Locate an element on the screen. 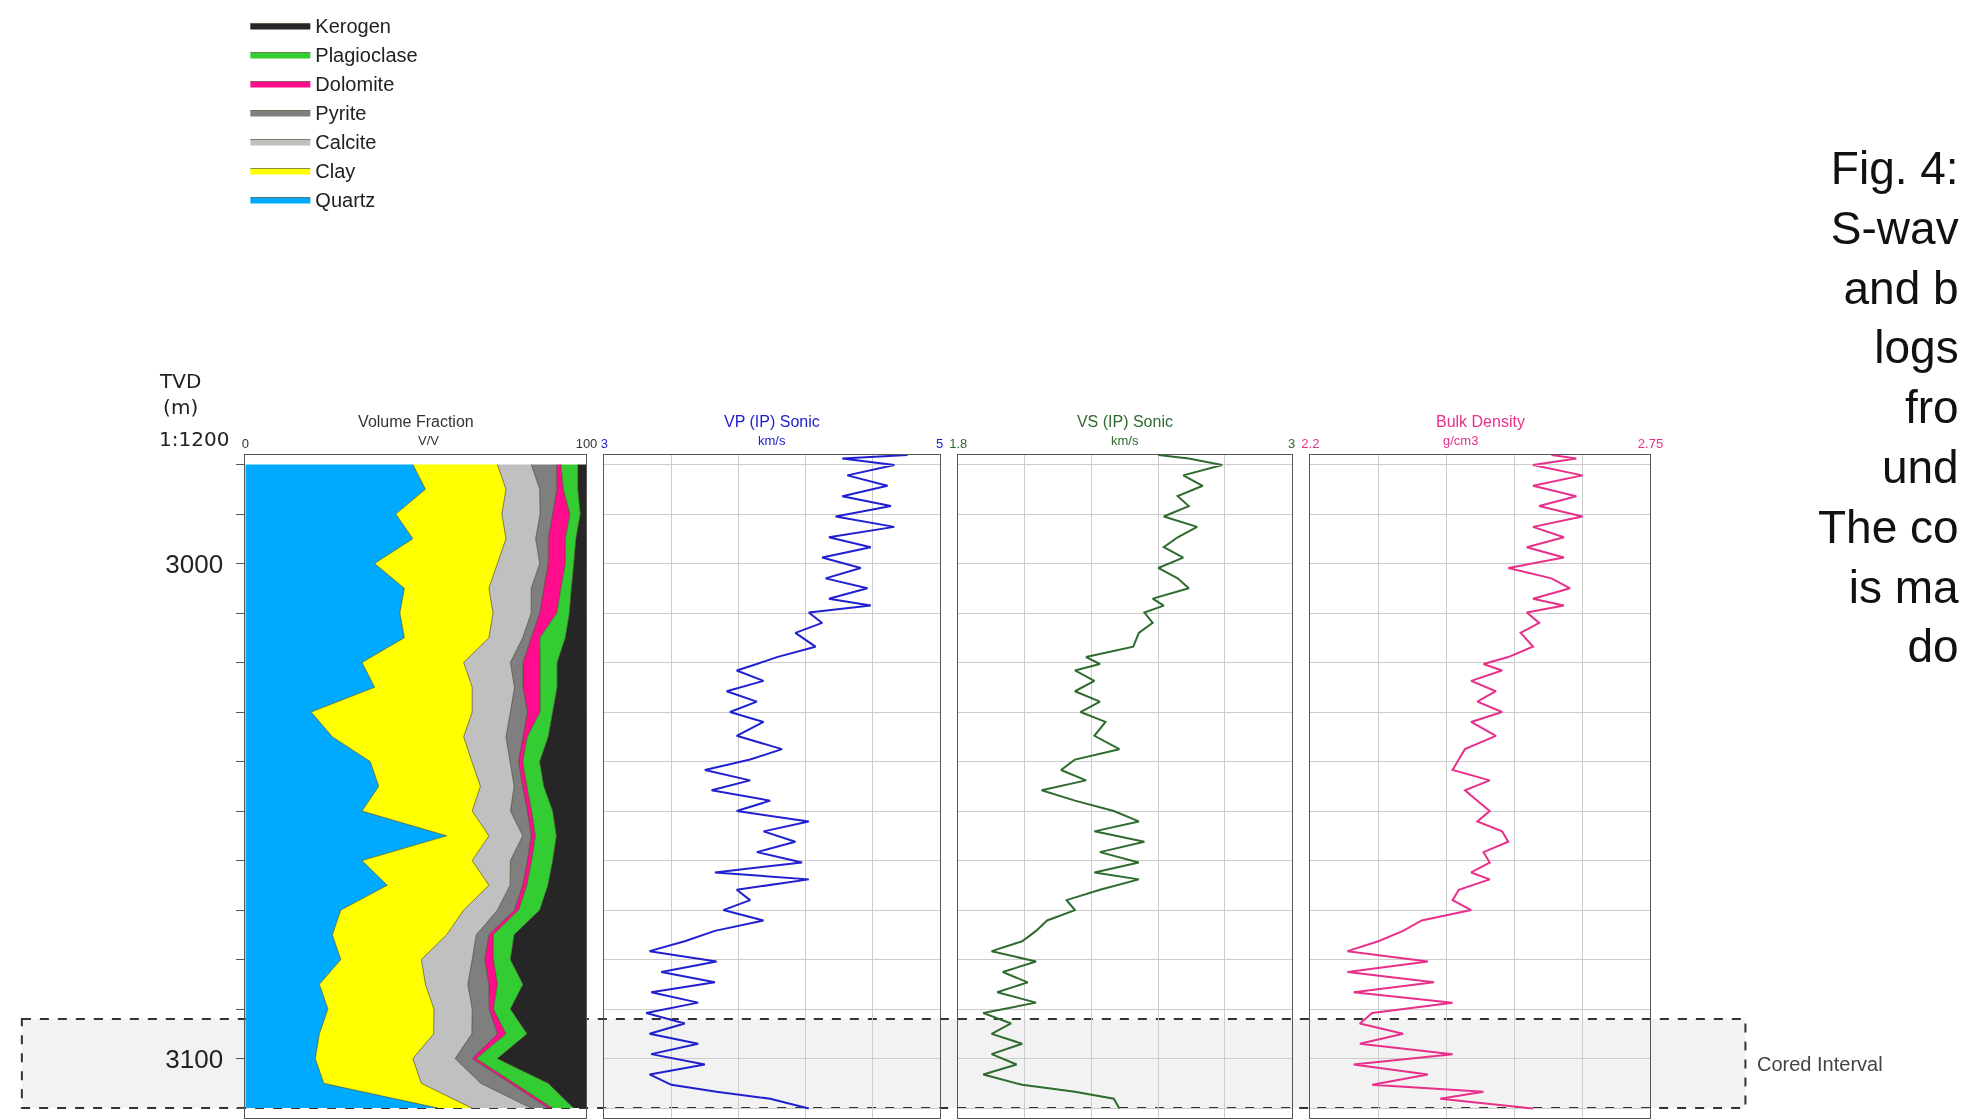 The height and width of the screenshot is (1119, 1974). x-axis-title: Bulk Density is located at coordinates (1480, 422).